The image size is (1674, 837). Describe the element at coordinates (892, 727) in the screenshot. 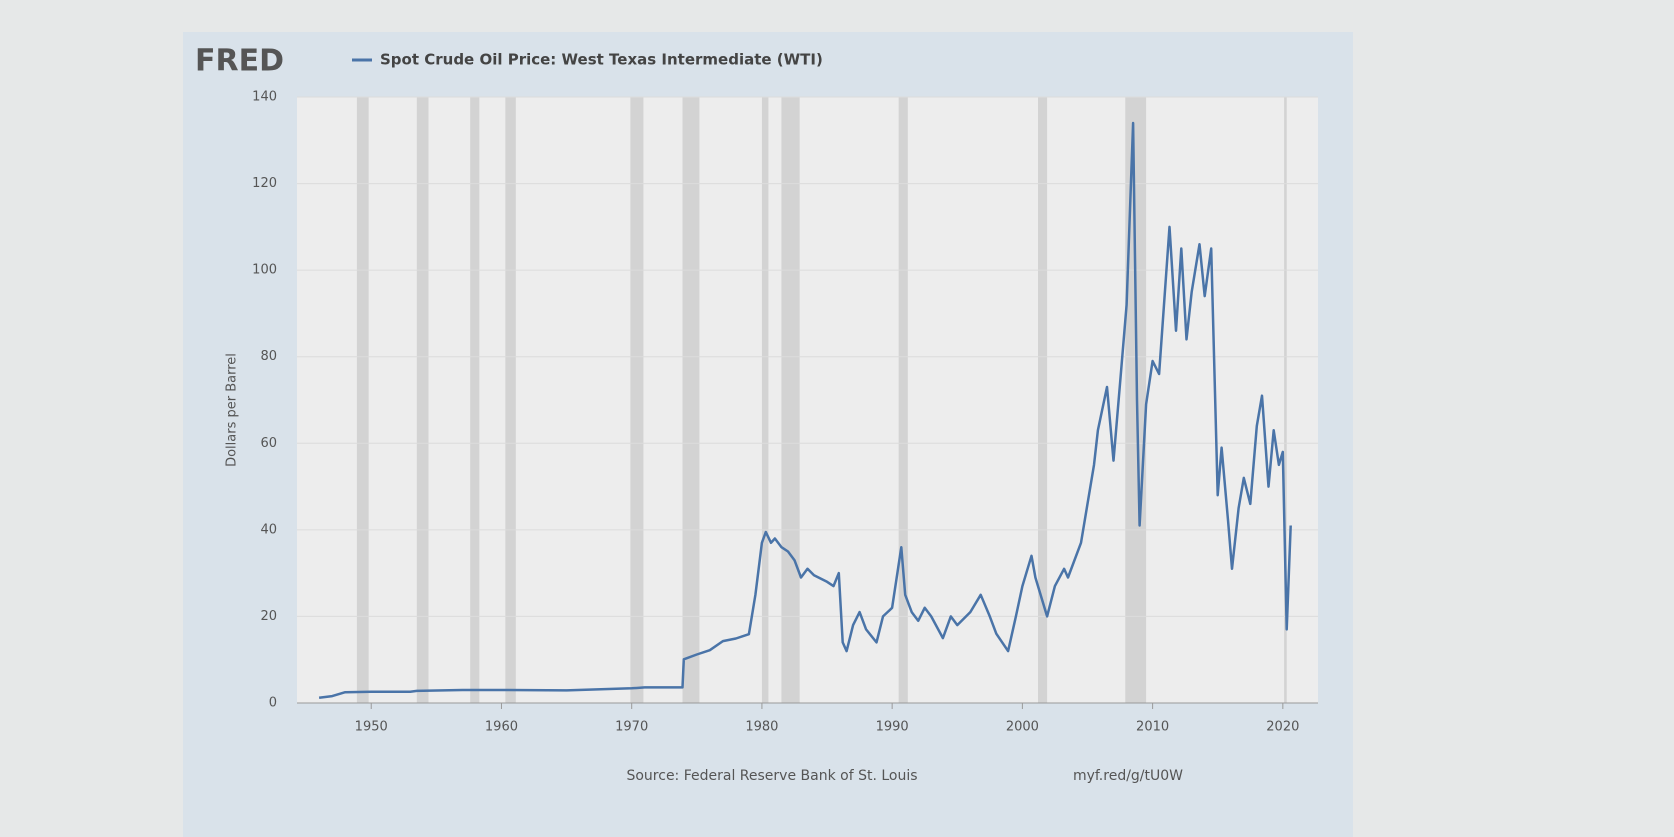

I see `x-tick-label: 1990` at that location.